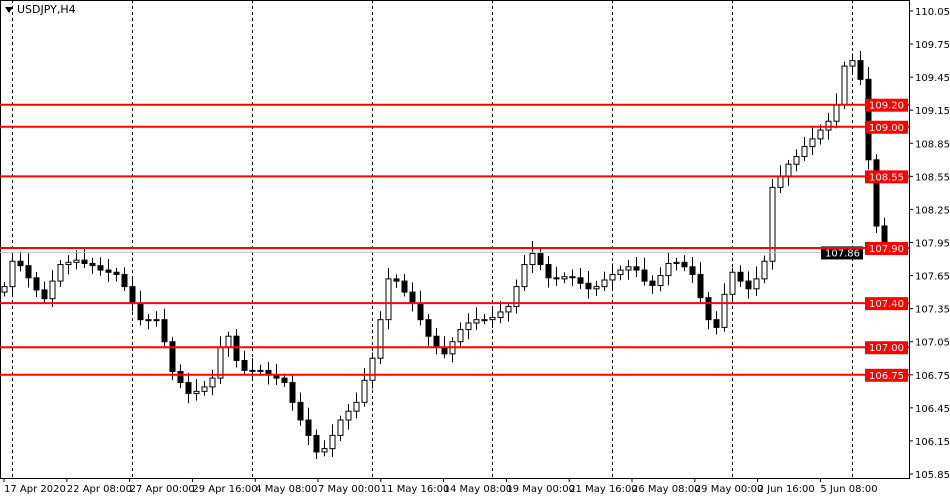  I want to click on y-tick-label: 106.75, so click(932, 376).